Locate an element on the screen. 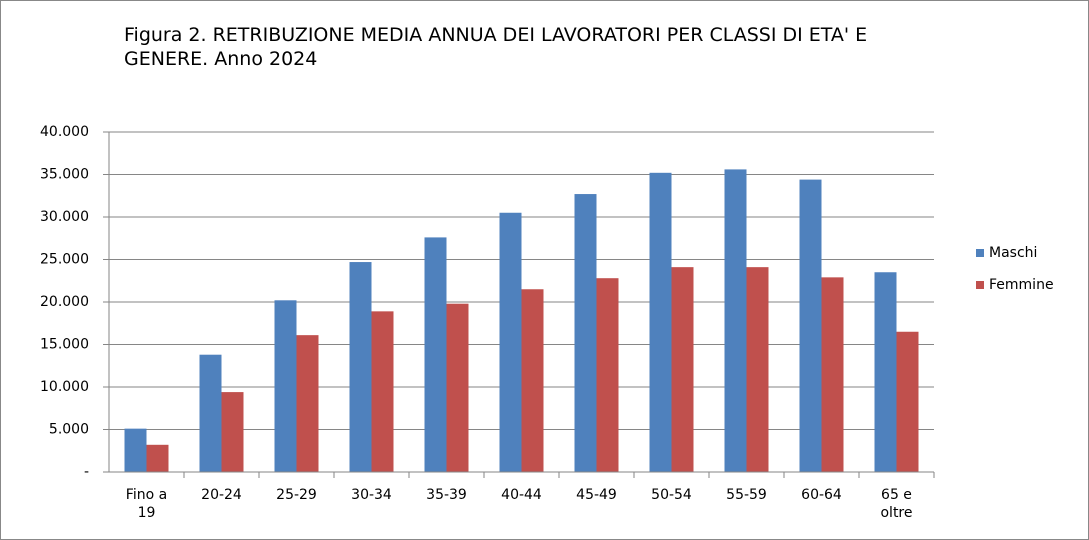 This screenshot has width=1089, height=540. x-tick-label: 35-39 is located at coordinates (446, 495).